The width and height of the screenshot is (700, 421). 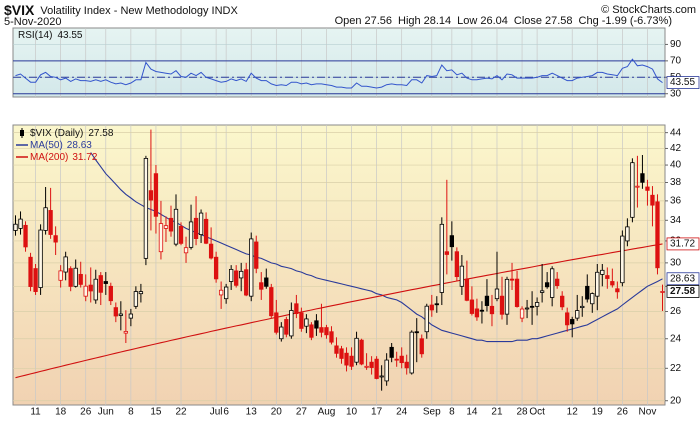 I want to click on date: 5-Nov-2020, so click(x=32, y=22).